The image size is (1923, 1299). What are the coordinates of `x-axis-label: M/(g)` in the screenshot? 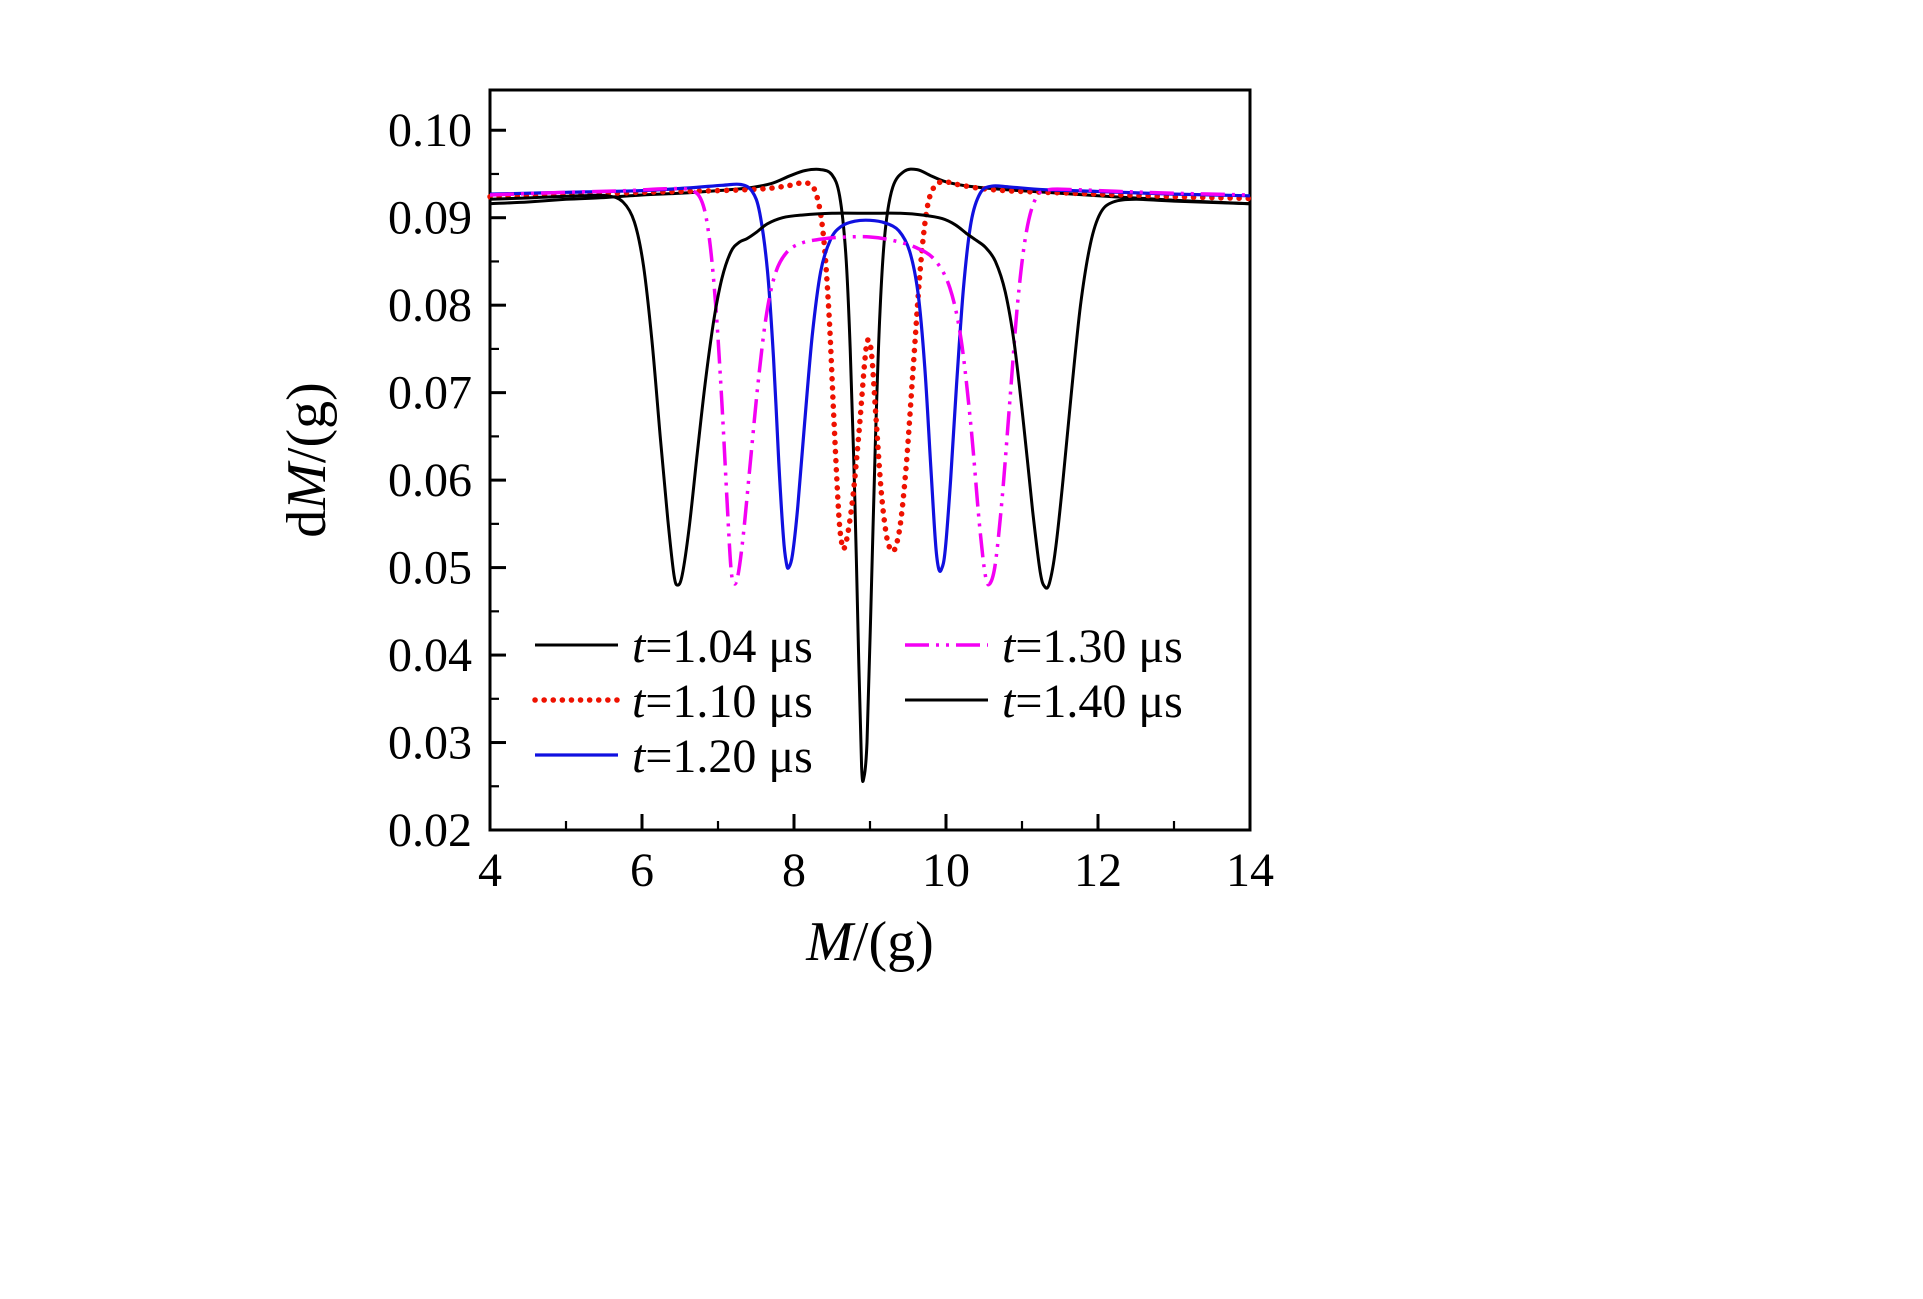 It's located at (869, 942).